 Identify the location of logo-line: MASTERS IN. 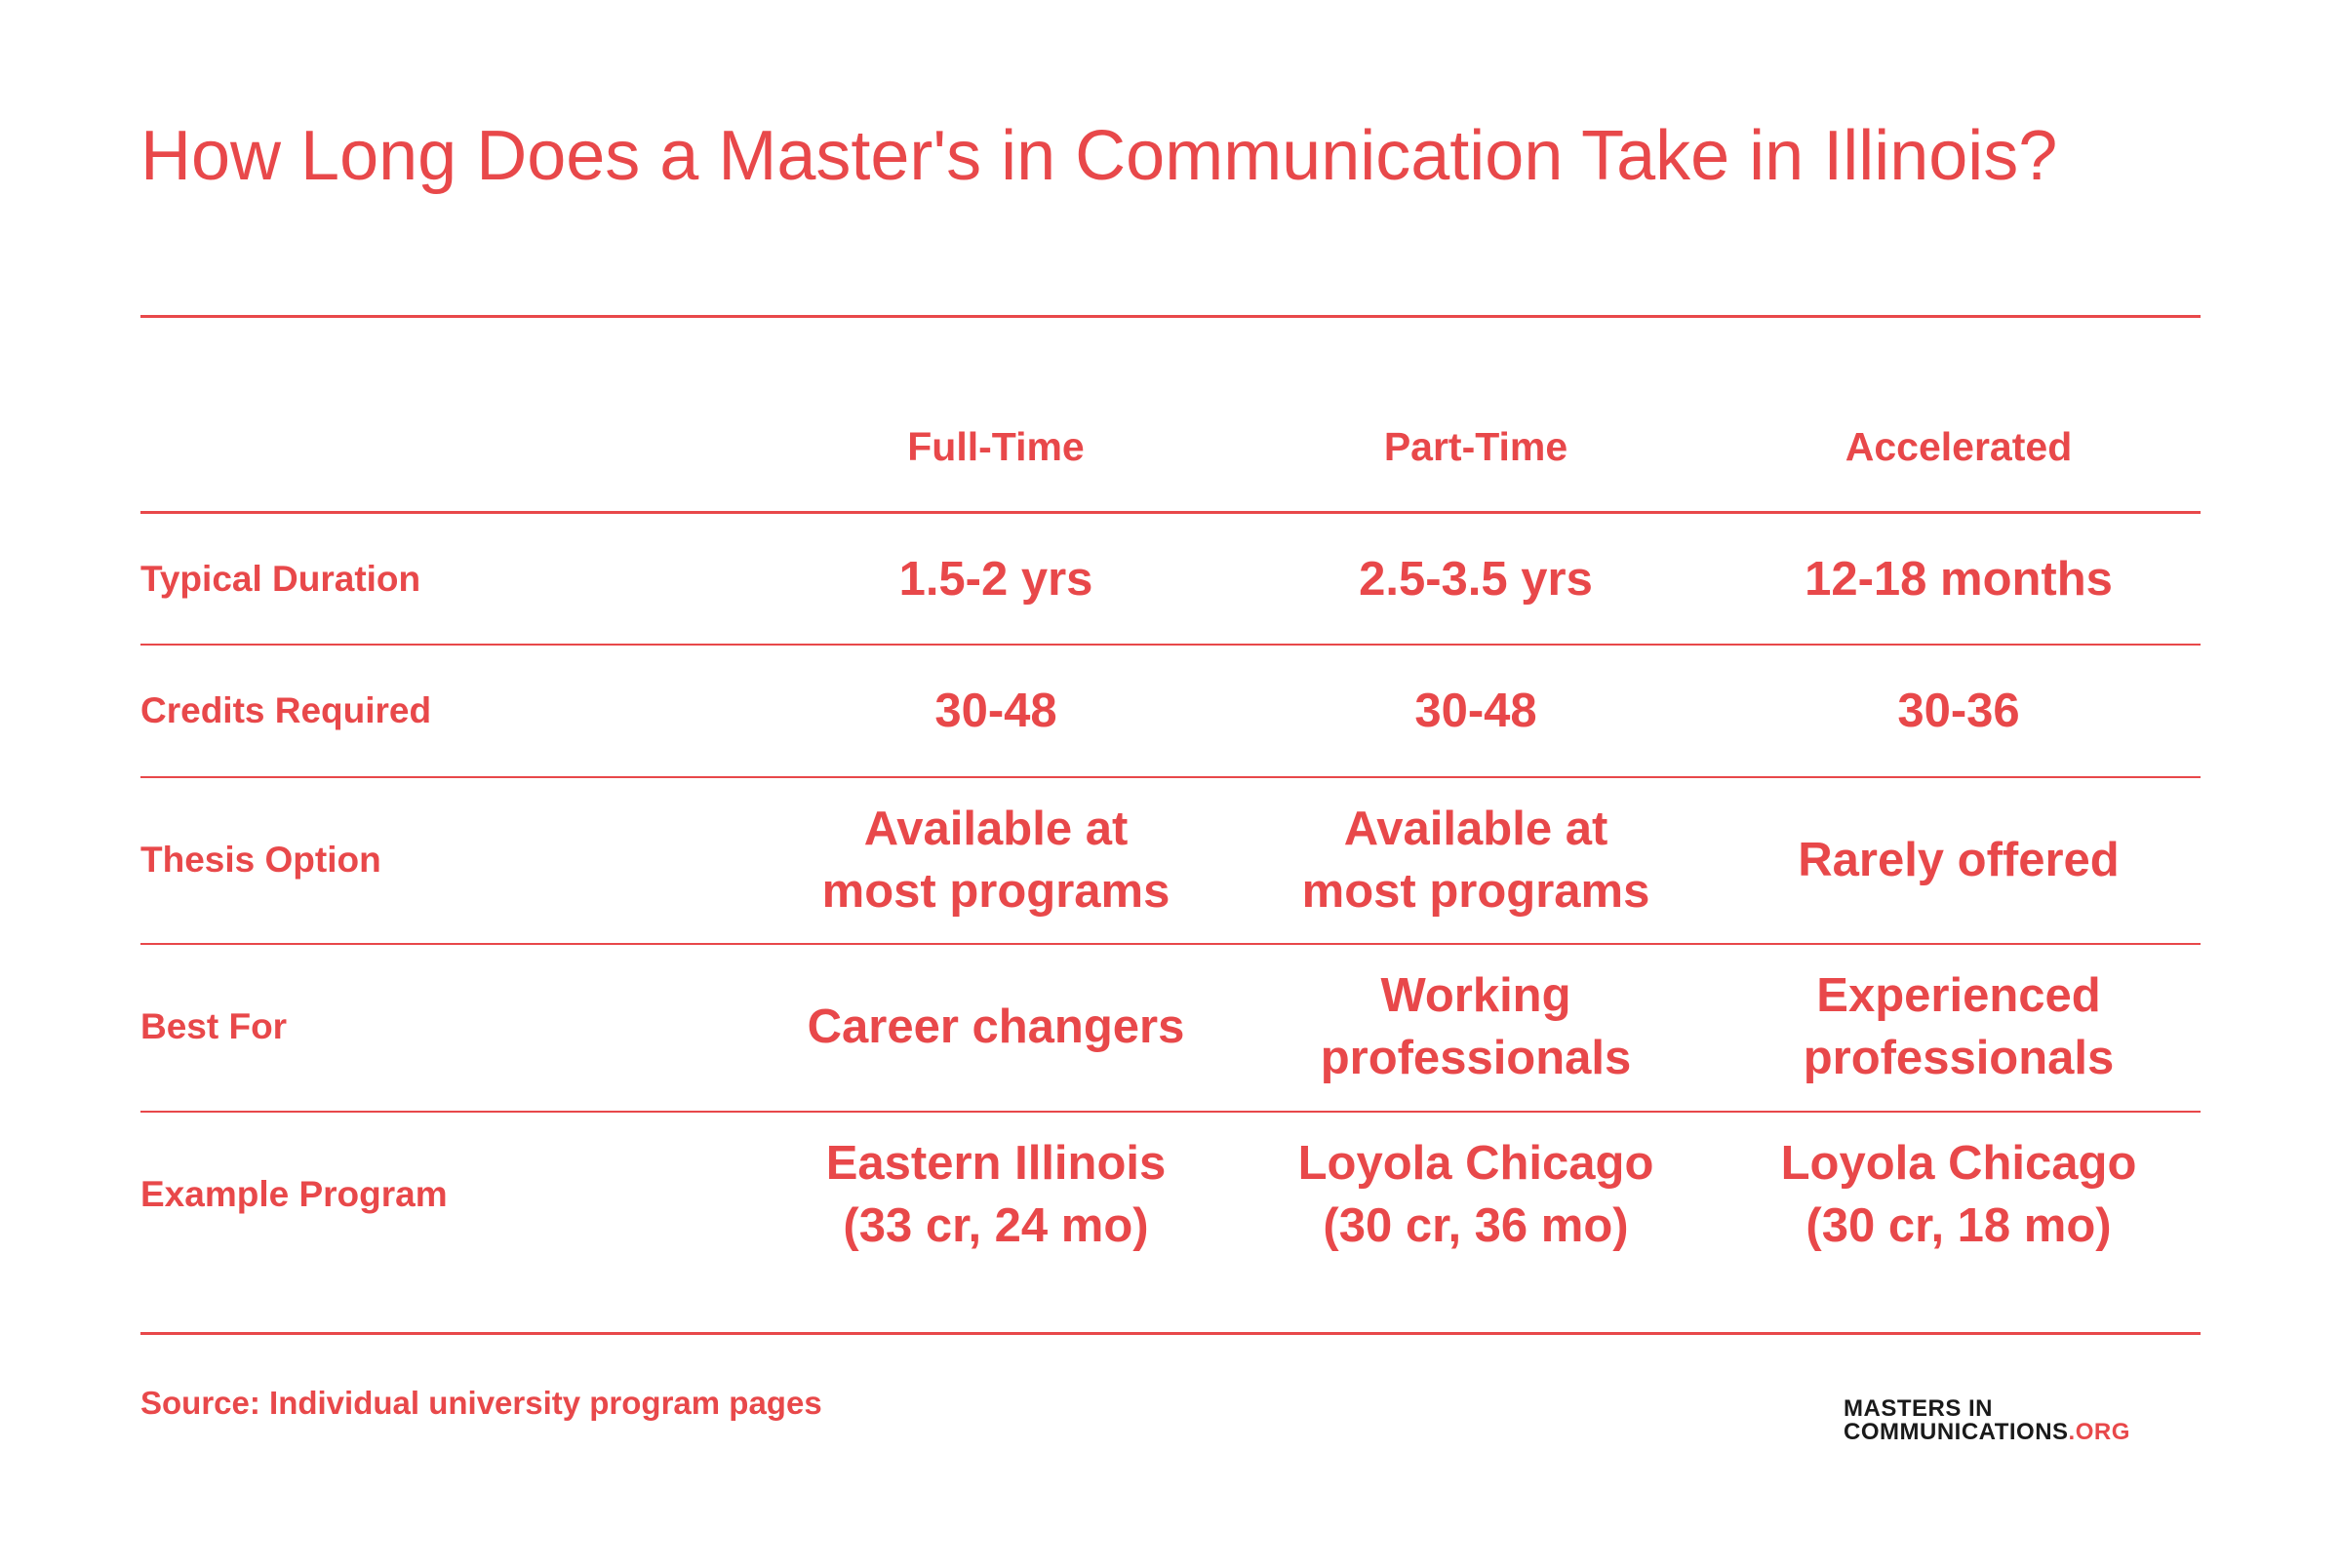
(1919, 1408).